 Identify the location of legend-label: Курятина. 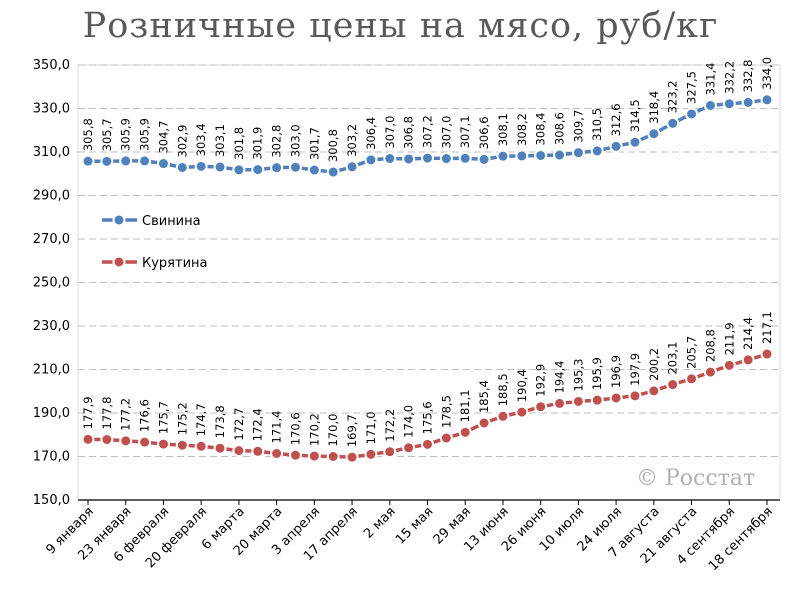
(174, 263).